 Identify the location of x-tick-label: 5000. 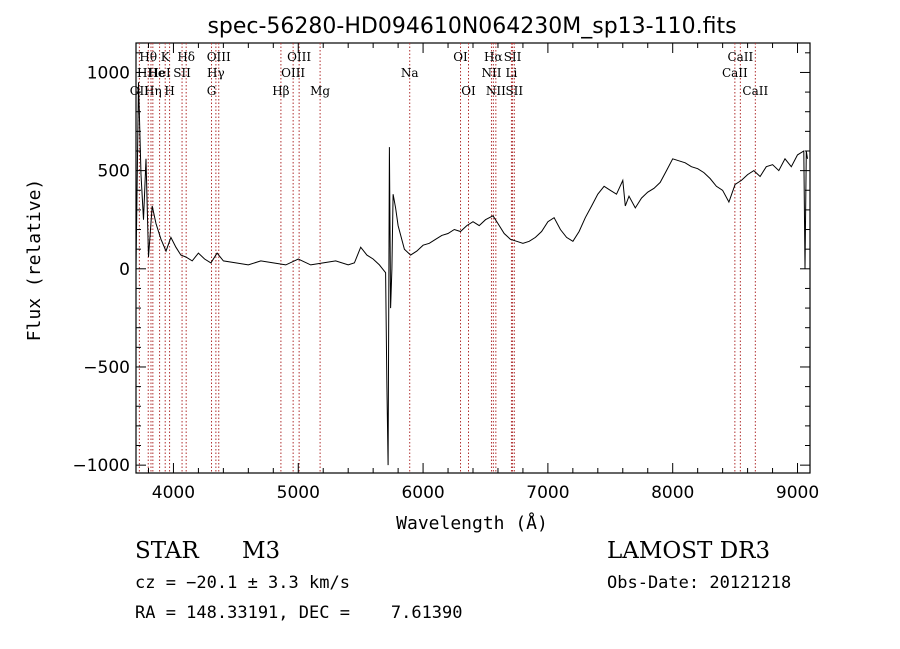
(298, 493).